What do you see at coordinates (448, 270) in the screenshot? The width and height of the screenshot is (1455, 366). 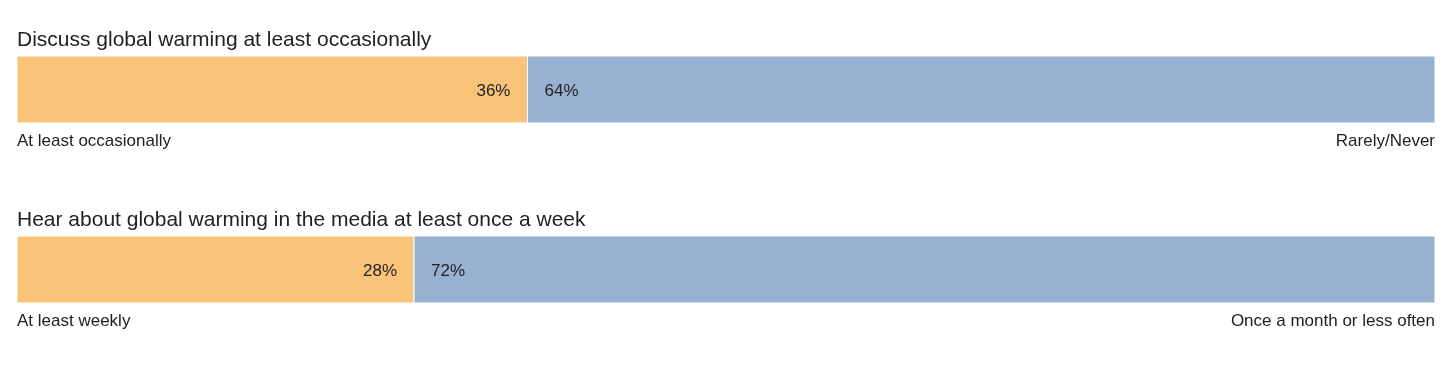 I see `data-label: 72%` at bounding box center [448, 270].